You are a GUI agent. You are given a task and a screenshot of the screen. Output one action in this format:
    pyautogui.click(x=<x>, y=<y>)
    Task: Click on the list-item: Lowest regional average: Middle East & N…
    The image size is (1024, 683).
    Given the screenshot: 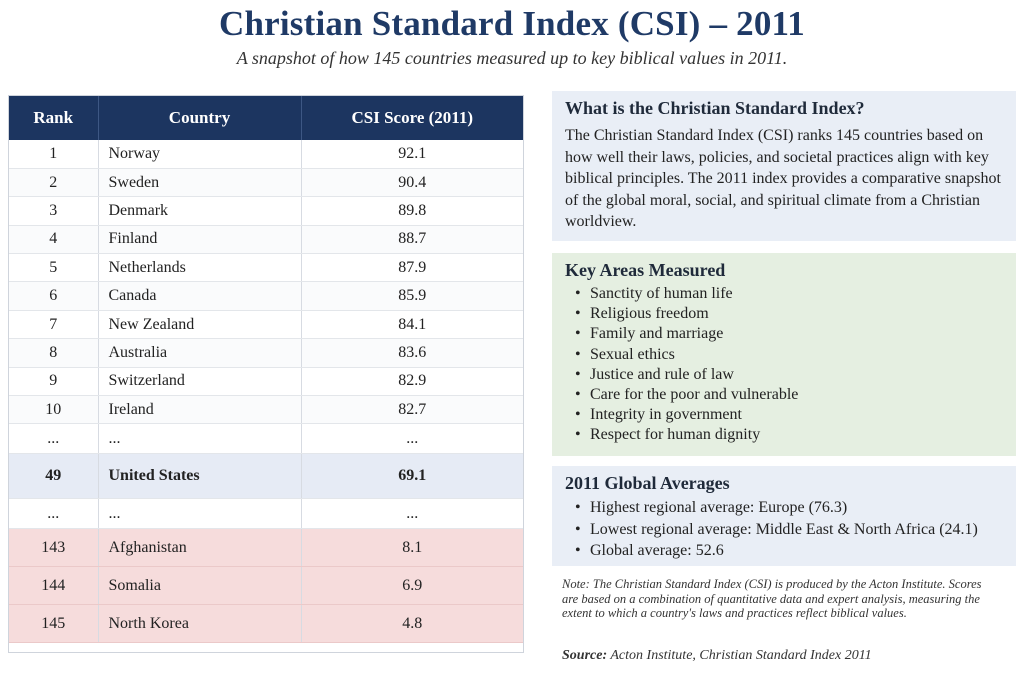 What is the action you would take?
    pyautogui.click(x=789, y=530)
    